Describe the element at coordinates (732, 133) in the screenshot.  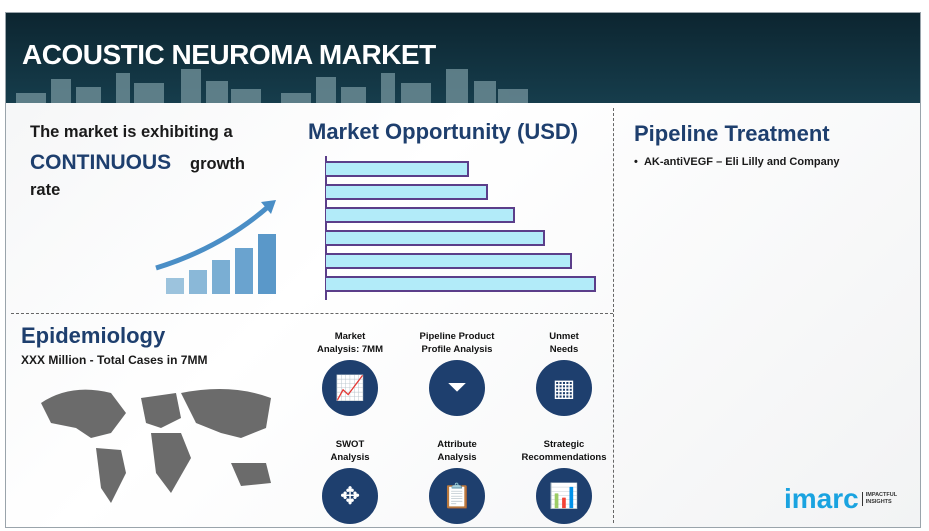
I see `pipeline-title: Pipeline Treatment` at that location.